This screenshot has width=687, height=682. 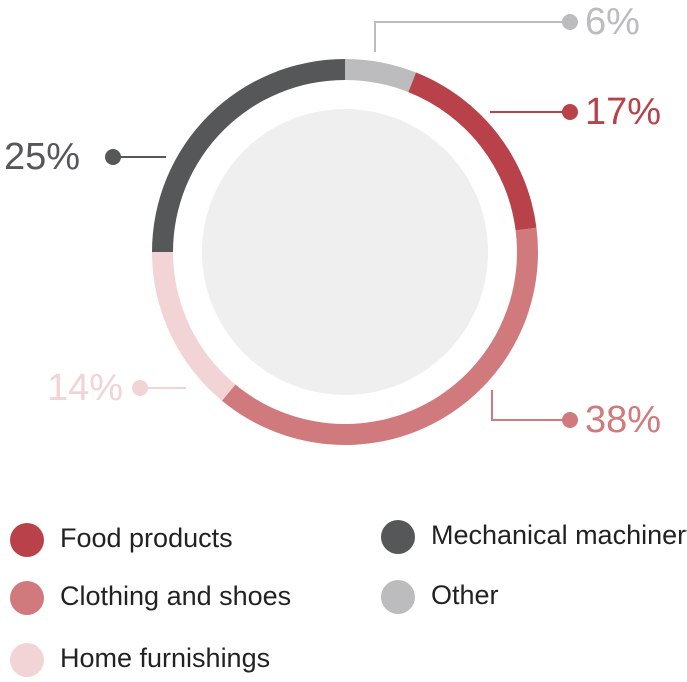 What do you see at coordinates (146, 538) in the screenshot?
I see `legend-label: Food products` at bounding box center [146, 538].